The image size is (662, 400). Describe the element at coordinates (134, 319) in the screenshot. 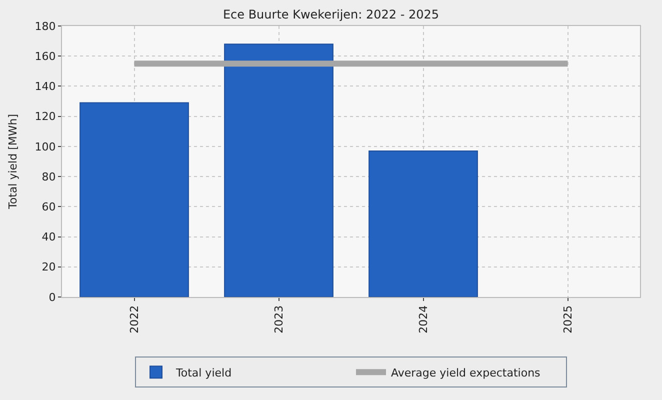

I see `x-tick-label: 2022` at that location.